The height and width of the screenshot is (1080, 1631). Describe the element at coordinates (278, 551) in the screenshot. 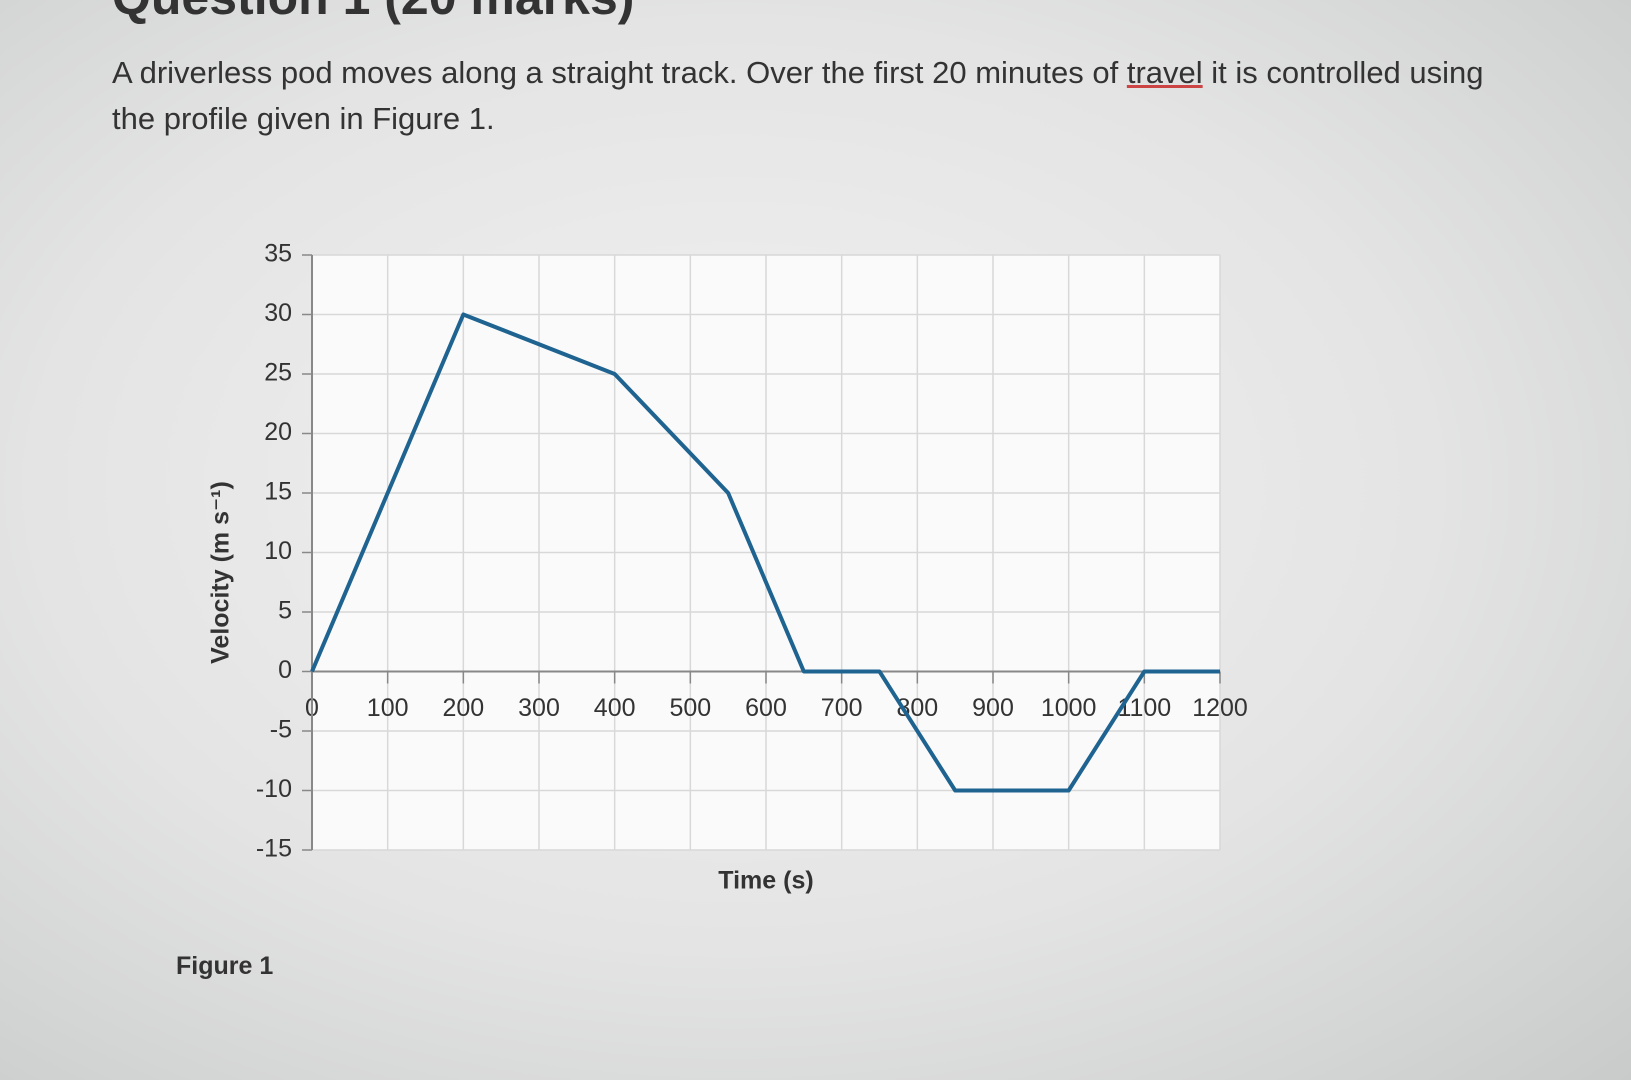

I see `y-tick-label: 10` at that location.